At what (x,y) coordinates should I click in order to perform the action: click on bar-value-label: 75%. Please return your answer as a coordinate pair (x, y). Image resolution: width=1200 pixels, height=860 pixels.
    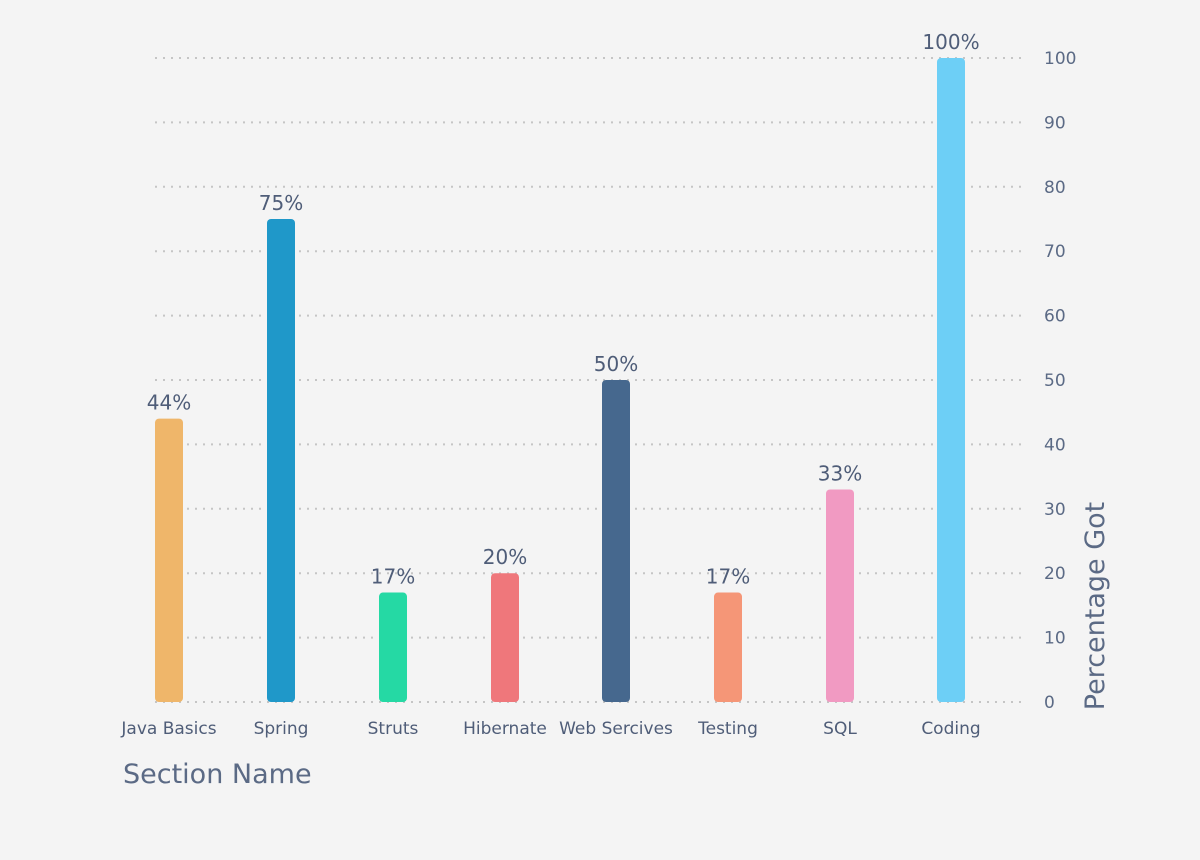
    Looking at the image, I should click on (281, 203).